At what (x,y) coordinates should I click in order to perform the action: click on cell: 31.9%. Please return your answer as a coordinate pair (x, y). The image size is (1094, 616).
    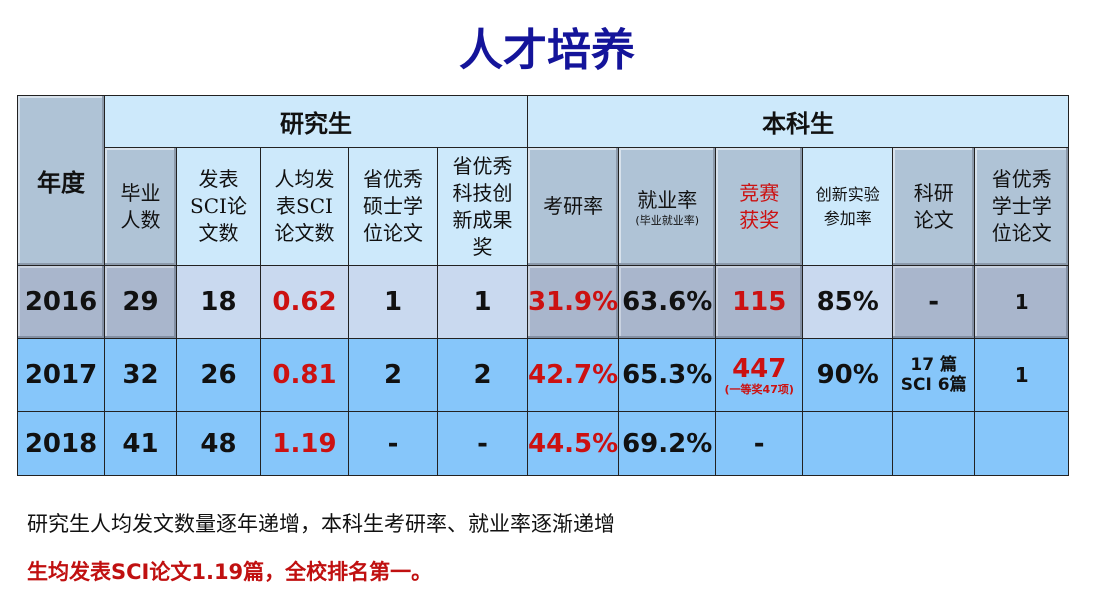
    Looking at the image, I should click on (573, 302).